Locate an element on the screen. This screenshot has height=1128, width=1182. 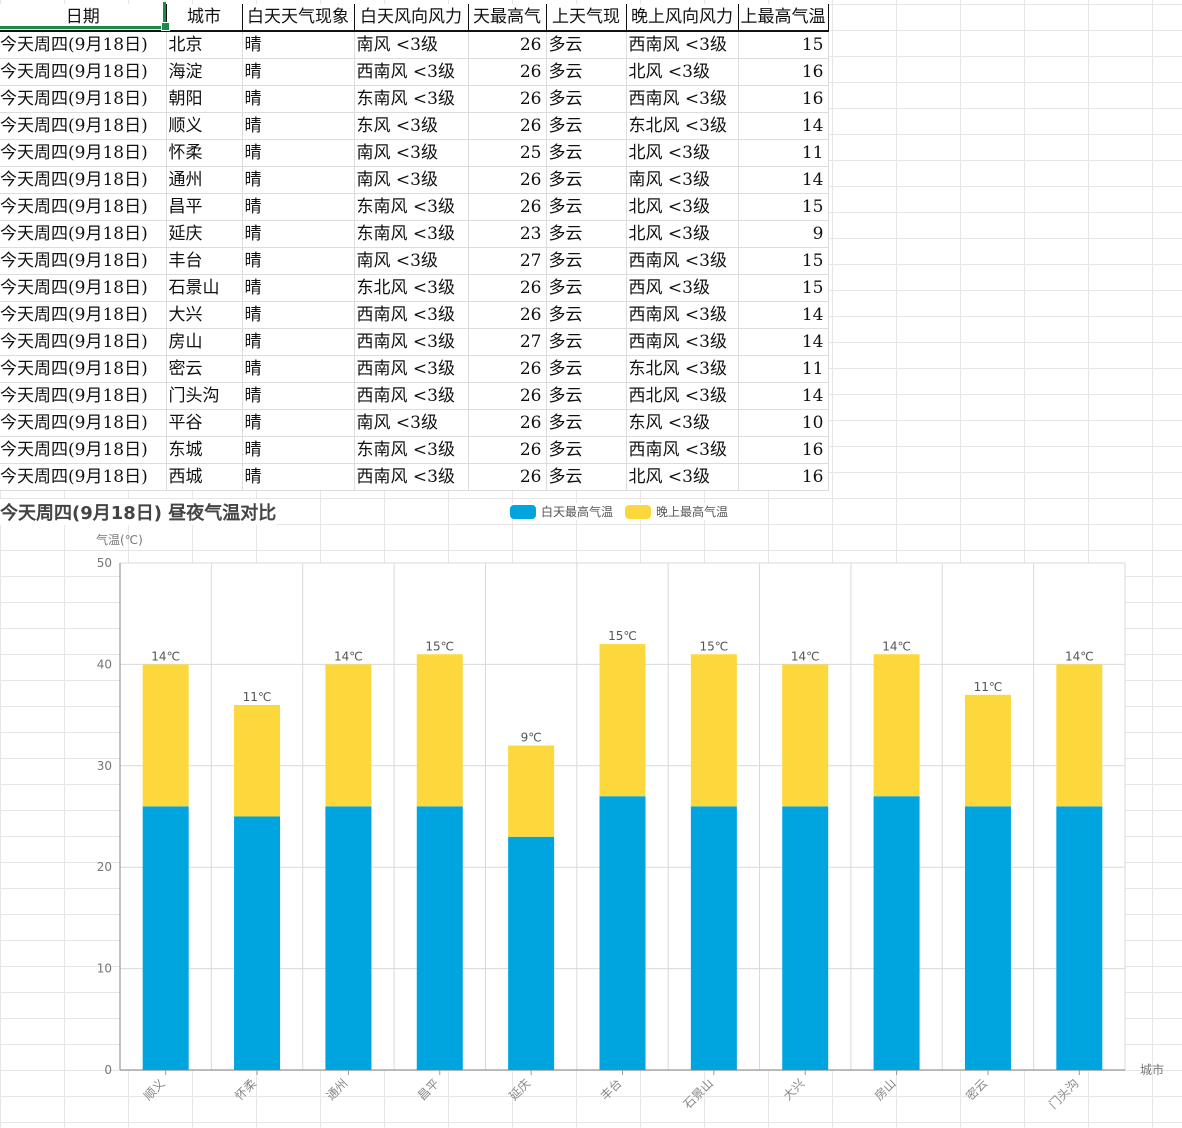
table-cell: 大兴 is located at coordinates (204, 315).